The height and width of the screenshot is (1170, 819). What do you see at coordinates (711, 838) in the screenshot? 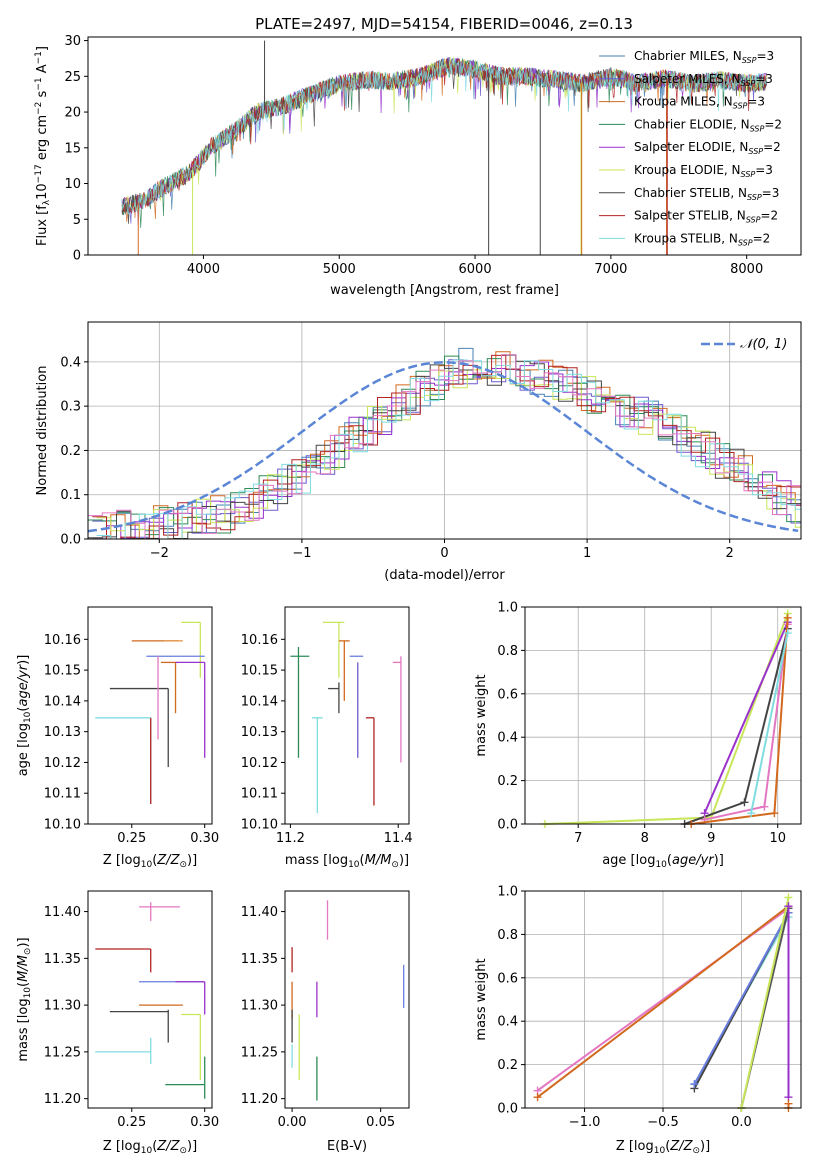
I see `x-tick-label: 9` at bounding box center [711, 838].